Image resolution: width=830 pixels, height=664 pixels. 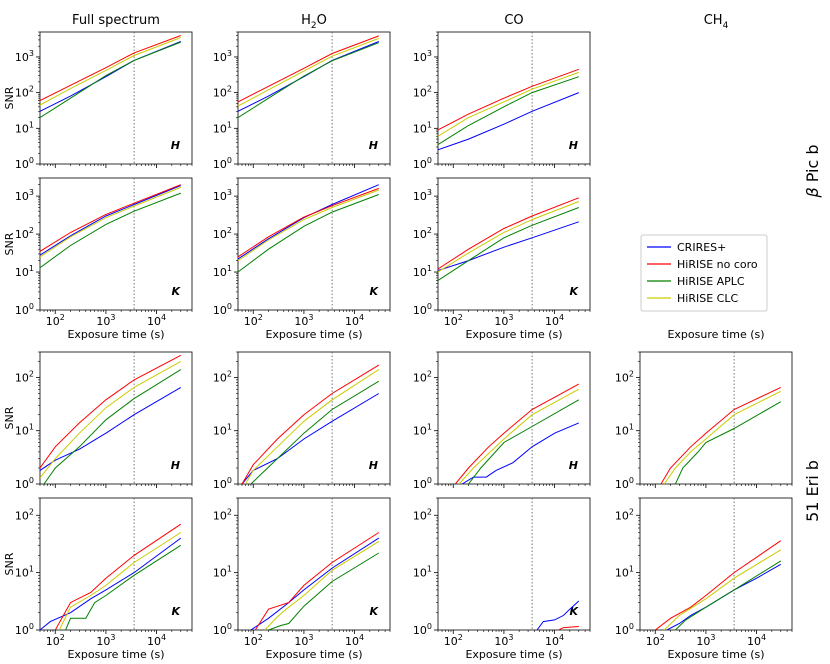 What do you see at coordinates (713, 20) in the screenshot?
I see `title-part: CH` at bounding box center [713, 20].